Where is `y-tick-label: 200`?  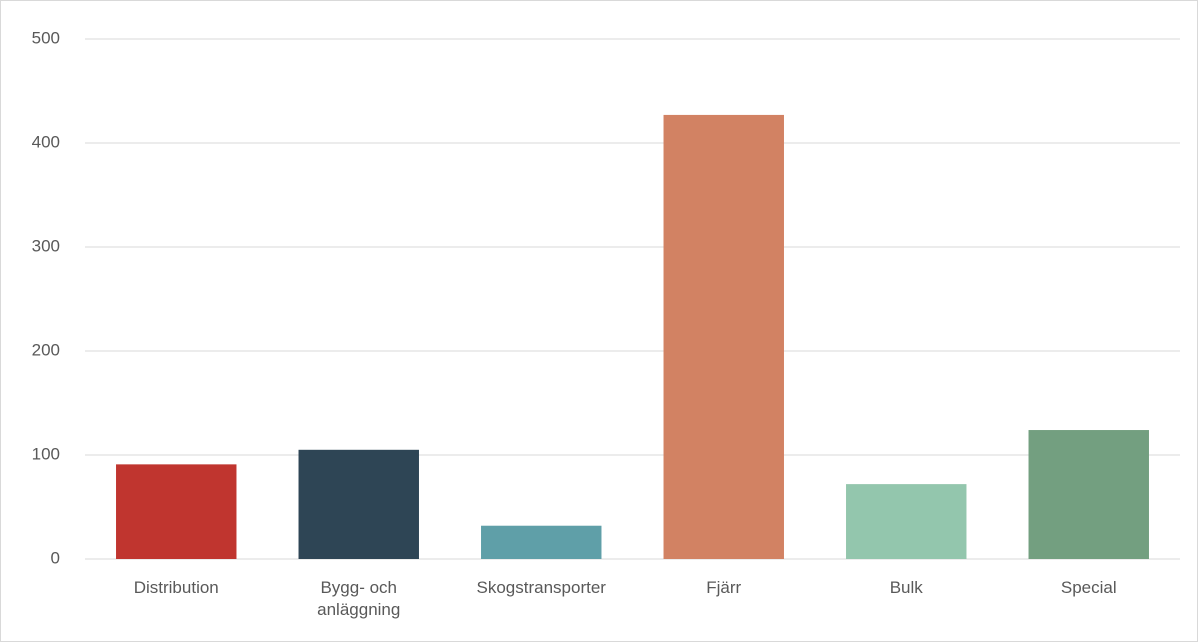 y-tick-label: 200 is located at coordinates (46, 349).